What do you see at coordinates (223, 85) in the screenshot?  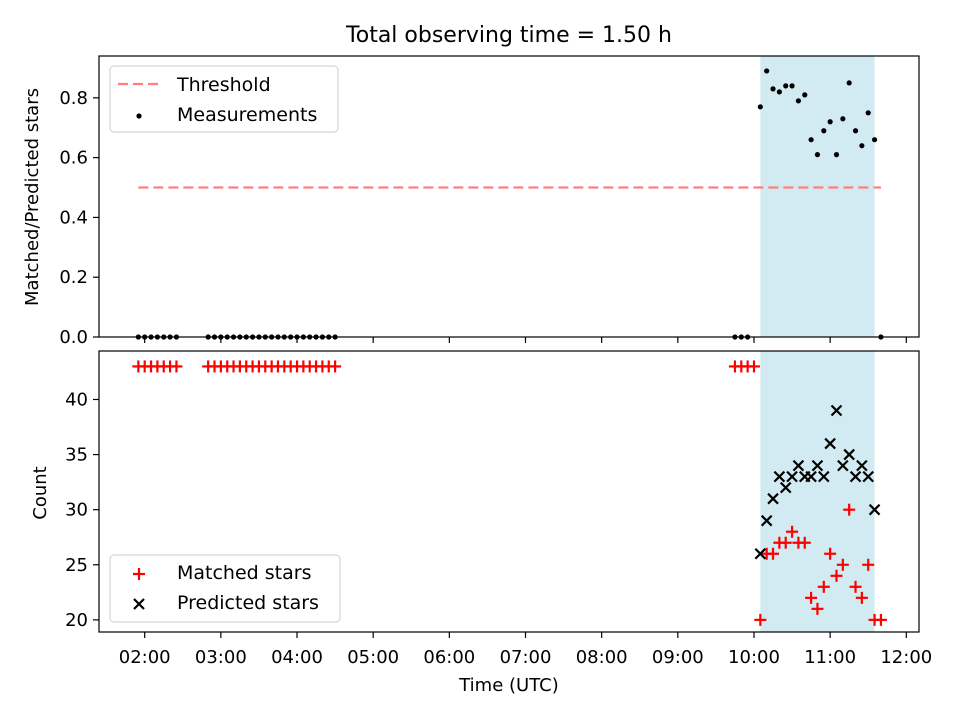 I see `legend-threshold-label: Threshold` at bounding box center [223, 85].